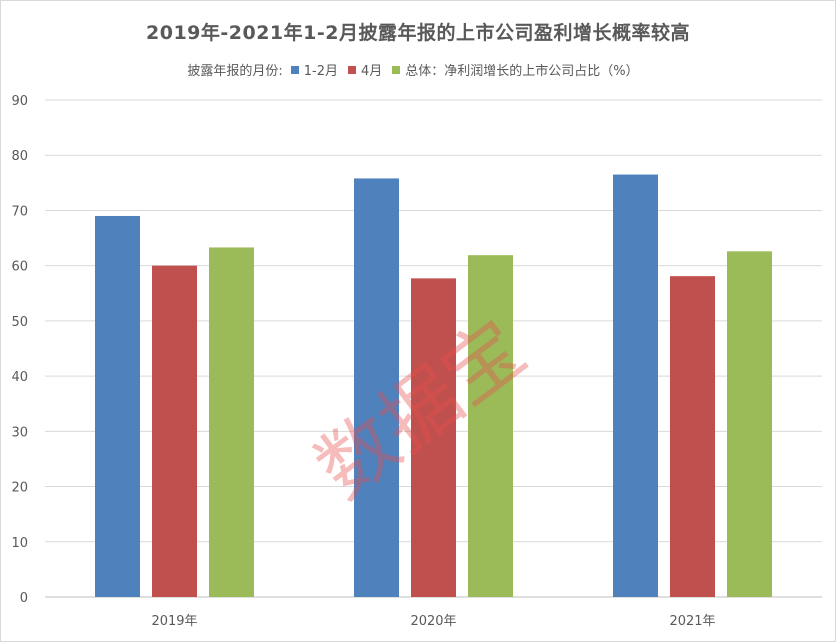 This screenshot has height=642, width=836. Describe the element at coordinates (19, 488) in the screenshot. I see `y-tick-label: 20` at that location.